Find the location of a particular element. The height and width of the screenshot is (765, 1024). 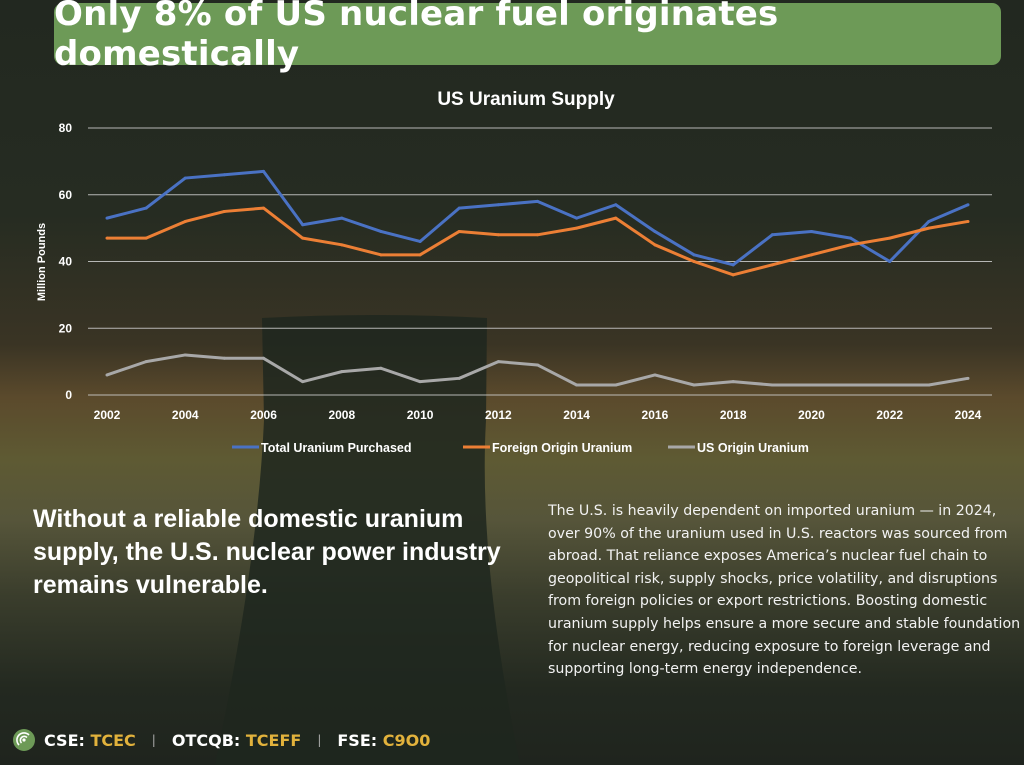

y-tick-label: 40 is located at coordinates (66, 262).